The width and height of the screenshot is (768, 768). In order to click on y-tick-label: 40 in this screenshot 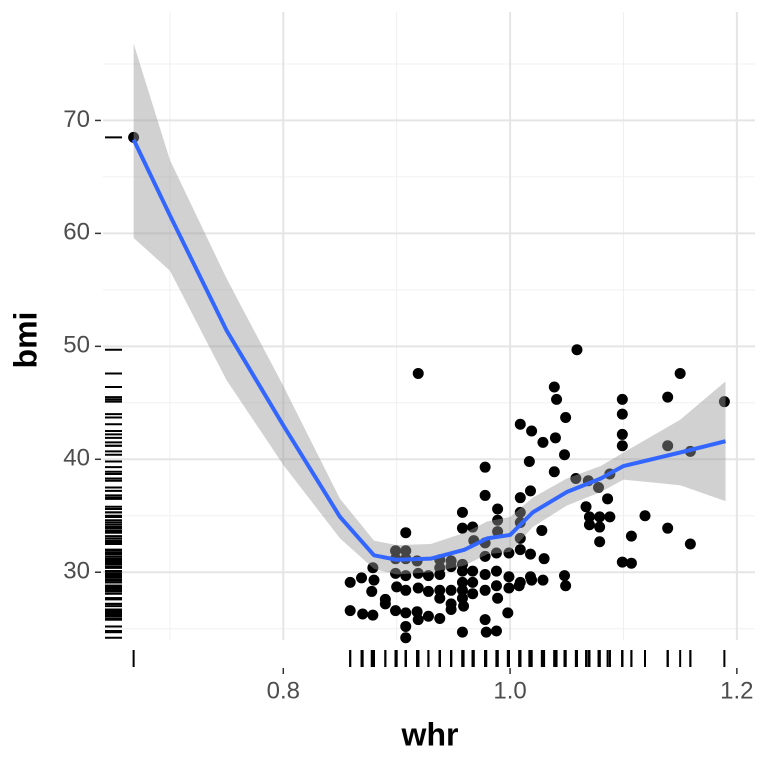, I will do `click(76, 458)`.